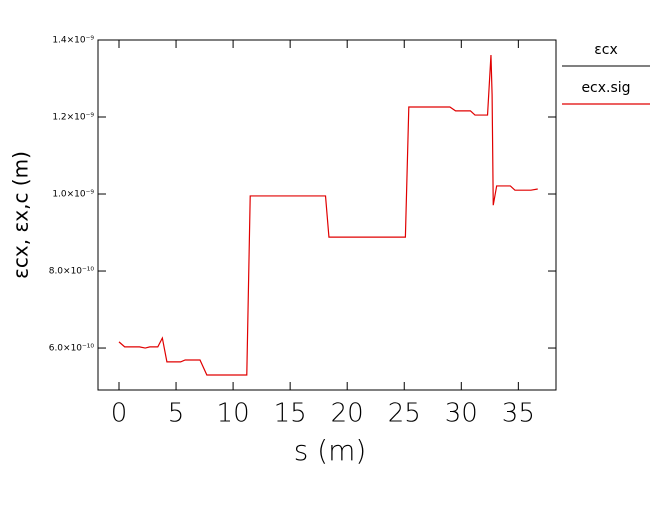  Describe the element at coordinates (461, 414) in the screenshot. I see `x-tick-label: 30` at that location.